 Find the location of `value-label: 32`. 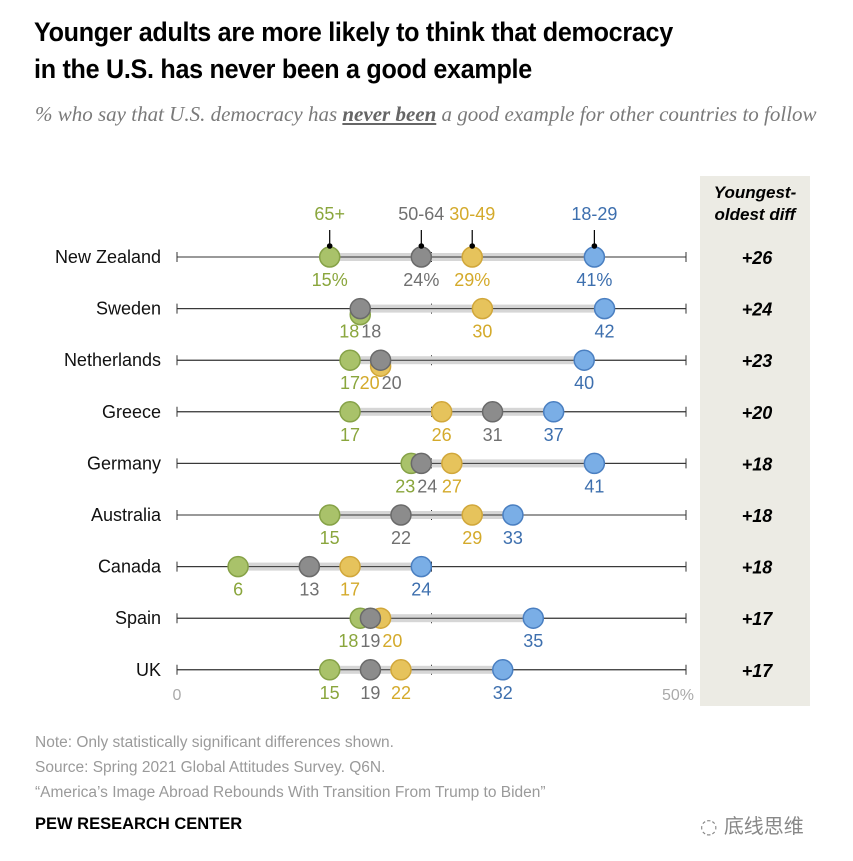

value-label: 32 is located at coordinates (503, 693).